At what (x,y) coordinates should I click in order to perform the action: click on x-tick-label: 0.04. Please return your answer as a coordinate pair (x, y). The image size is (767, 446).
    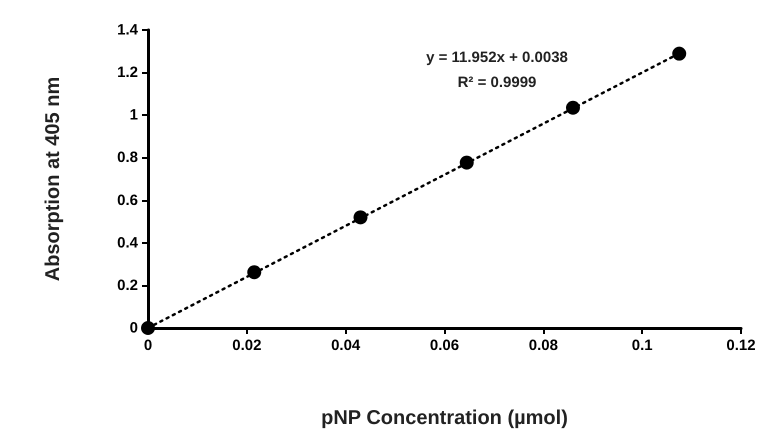
    Looking at the image, I should click on (346, 345).